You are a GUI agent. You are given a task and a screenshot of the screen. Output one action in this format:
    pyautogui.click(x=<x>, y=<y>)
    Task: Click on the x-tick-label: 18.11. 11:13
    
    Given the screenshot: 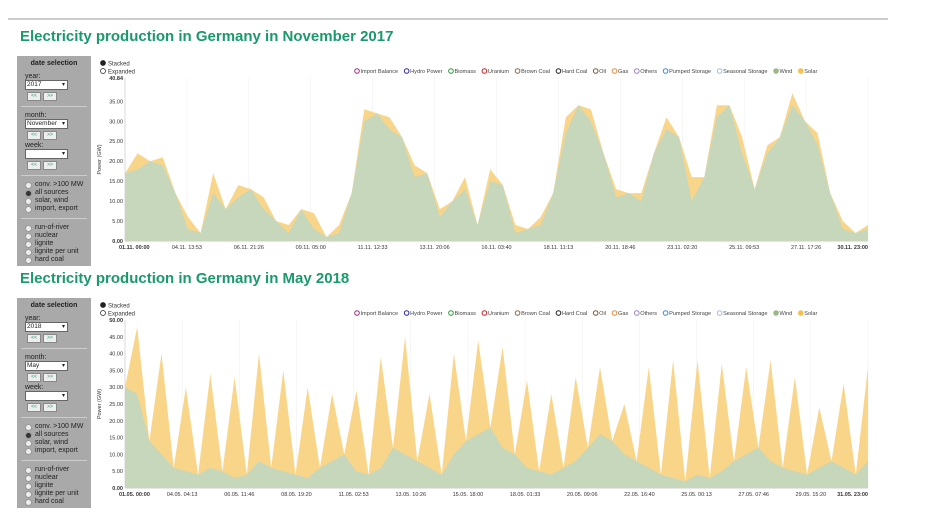 What is the action you would take?
    pyautogui.click(x=559, y=248)
    